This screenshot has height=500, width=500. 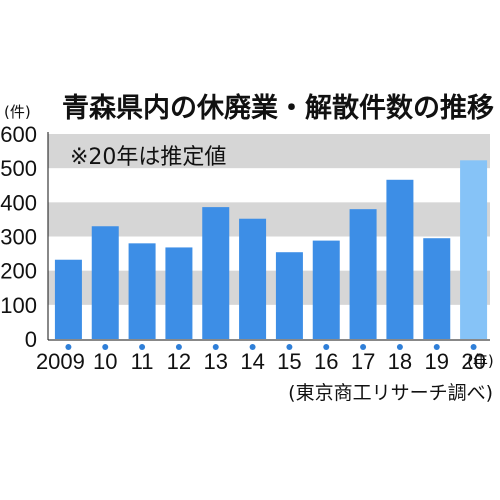 I want to click on y-tick-label: 100, so click(x=18, y=305).